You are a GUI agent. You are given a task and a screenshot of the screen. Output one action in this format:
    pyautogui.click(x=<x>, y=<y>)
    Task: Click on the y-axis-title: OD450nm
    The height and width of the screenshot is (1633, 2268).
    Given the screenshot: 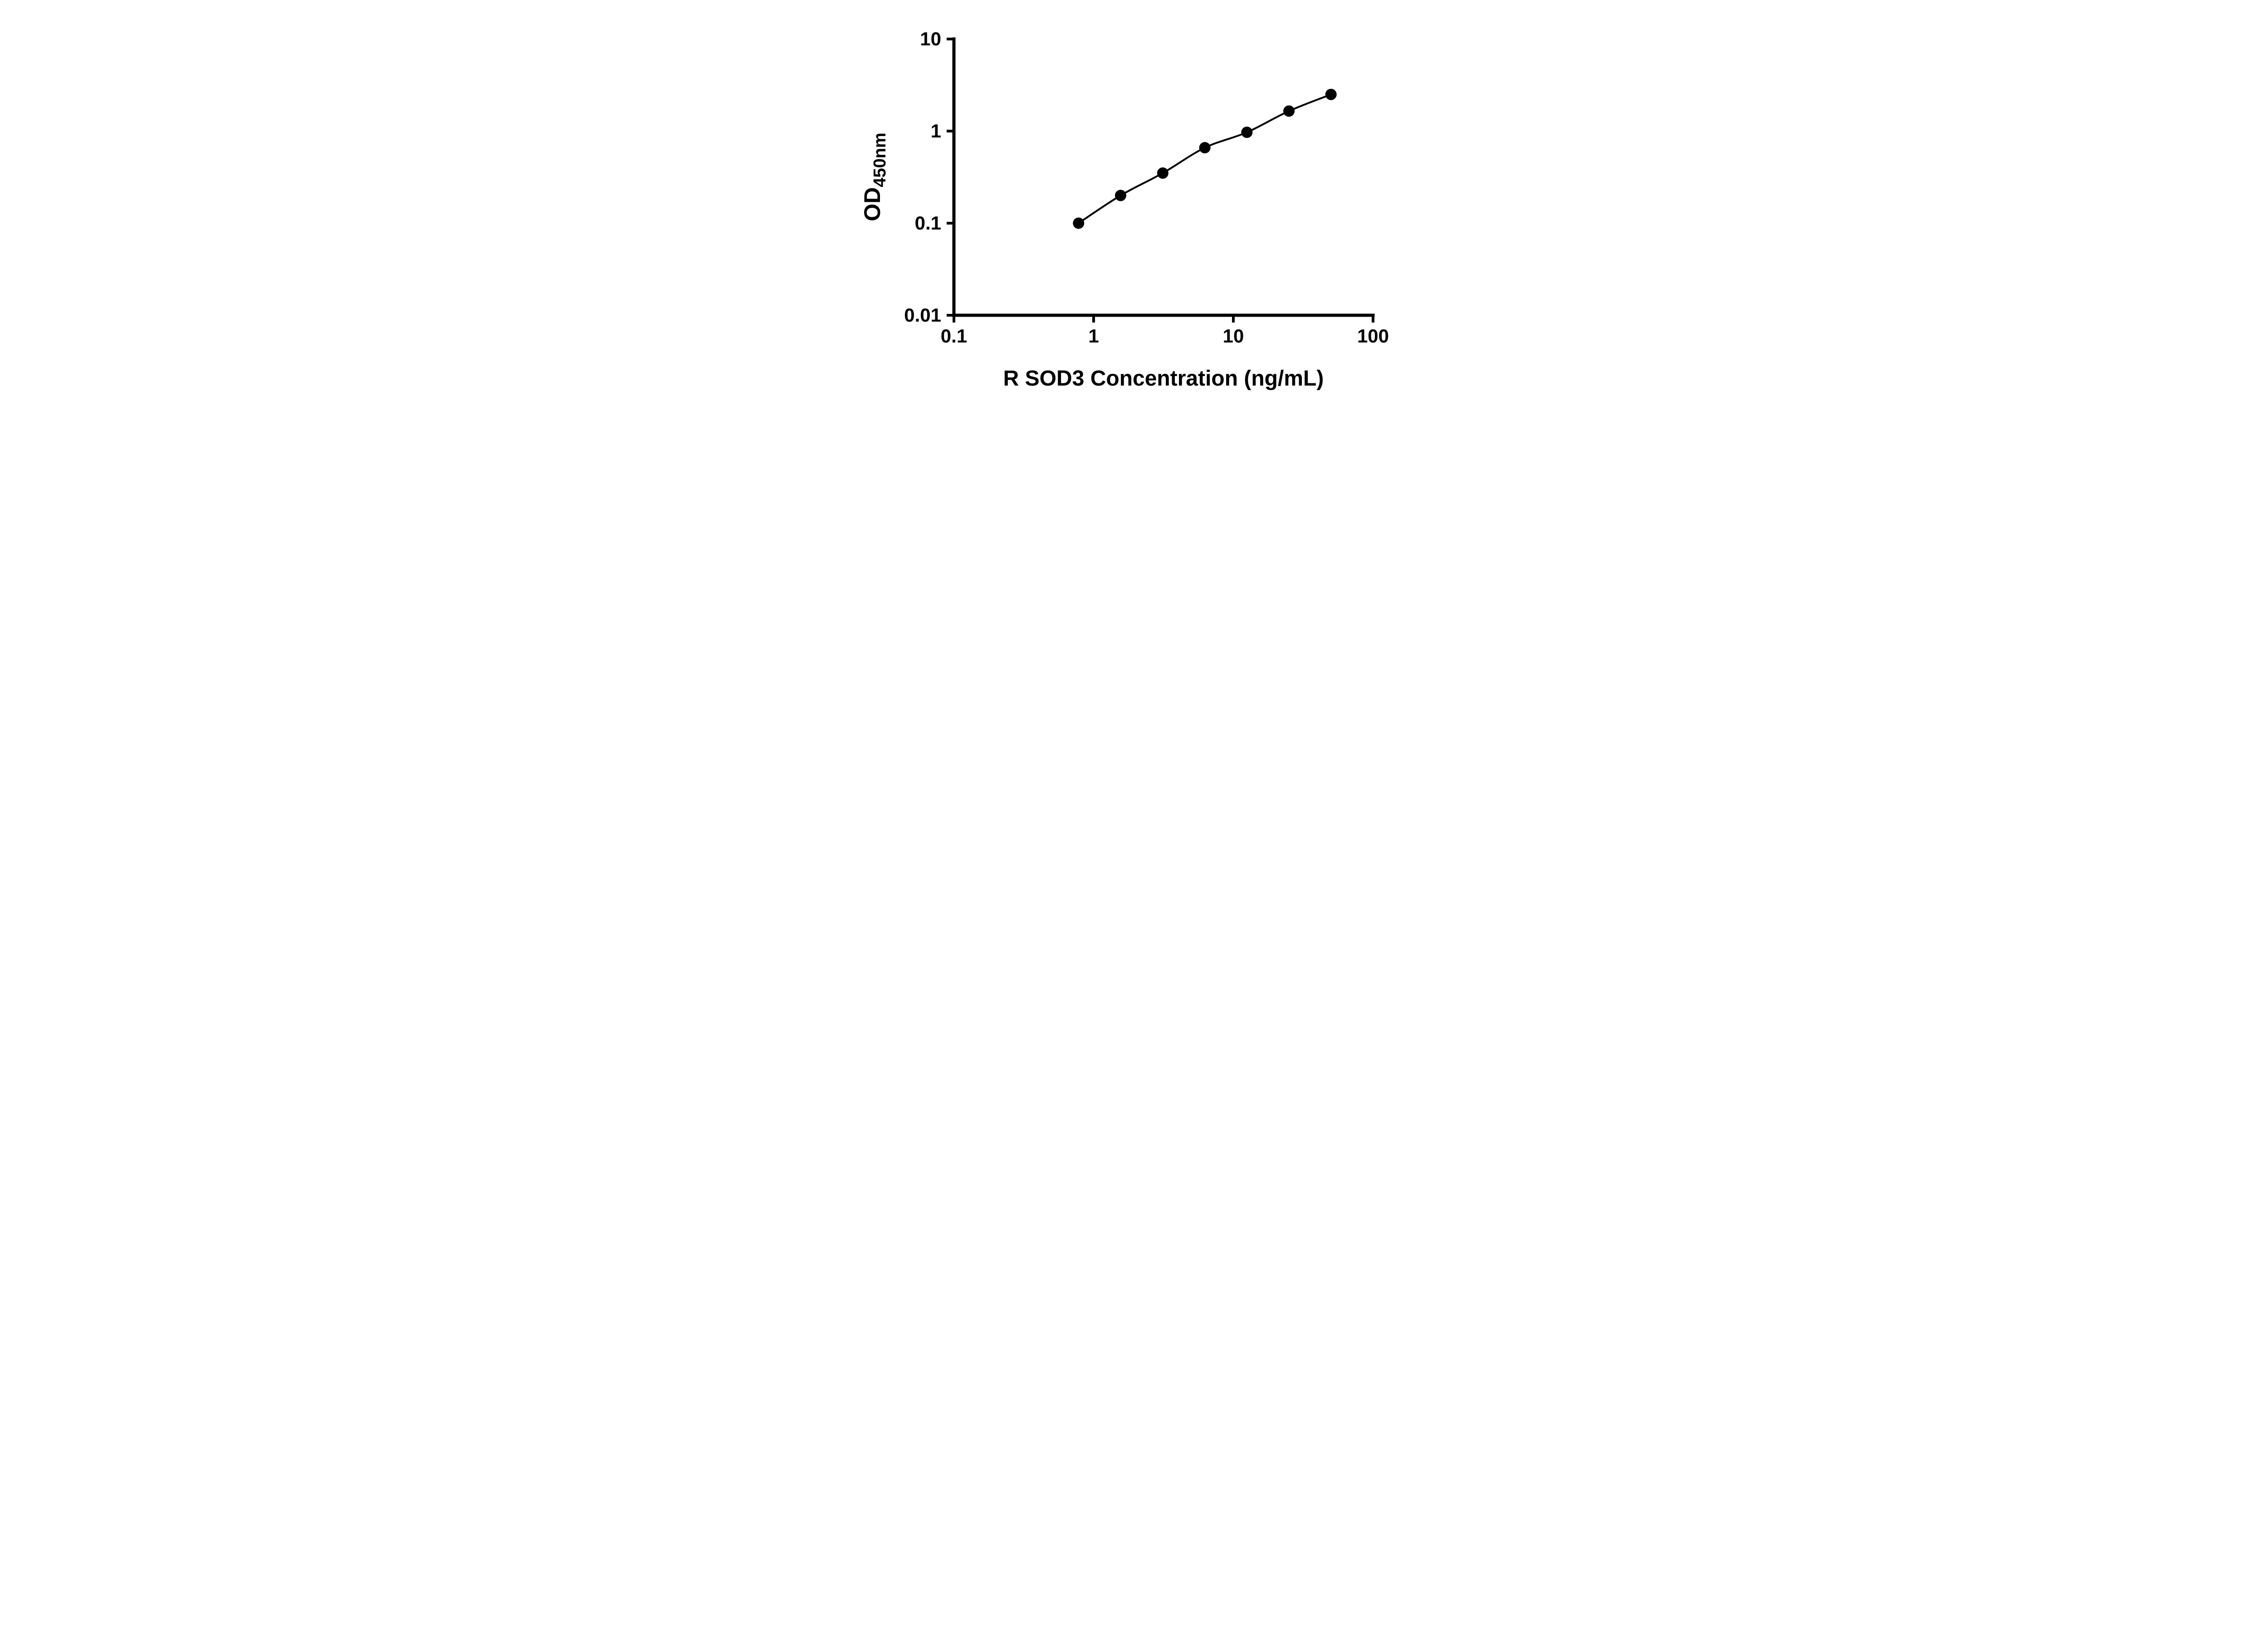 What is the action you would take?
    pyautogui.click(x=875, y=176)
    